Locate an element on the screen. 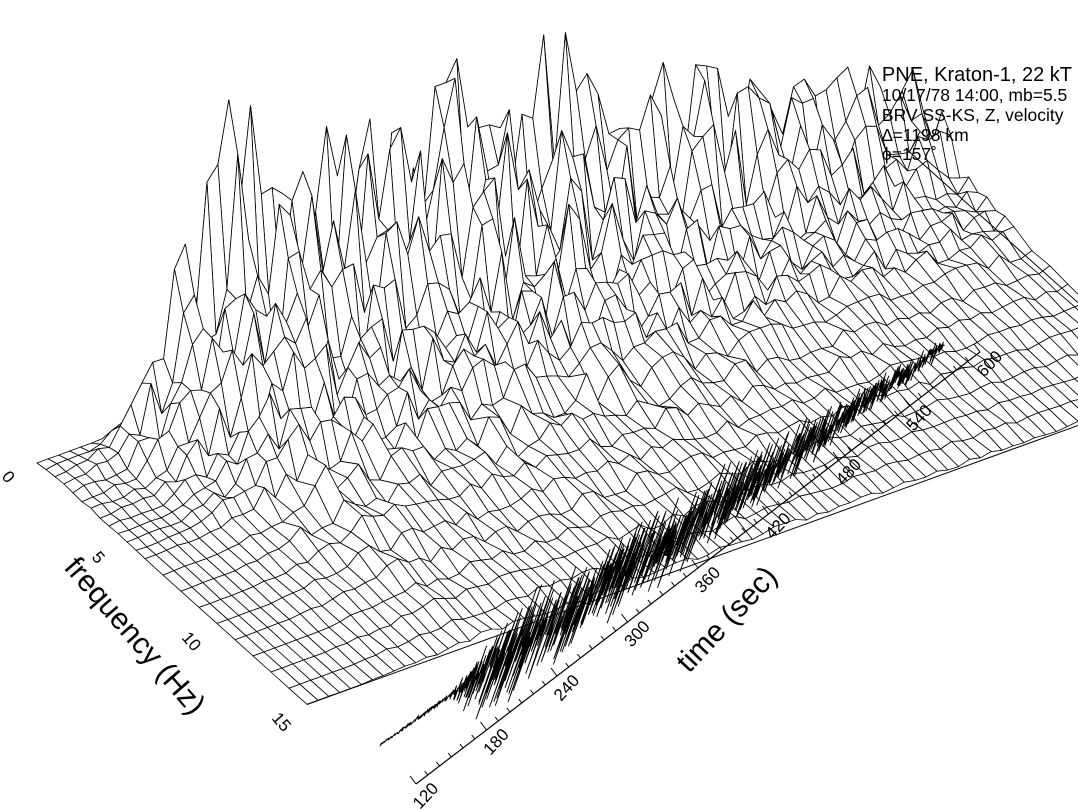  frequency-tick-label: 15 is located at coordinates (281, 722).